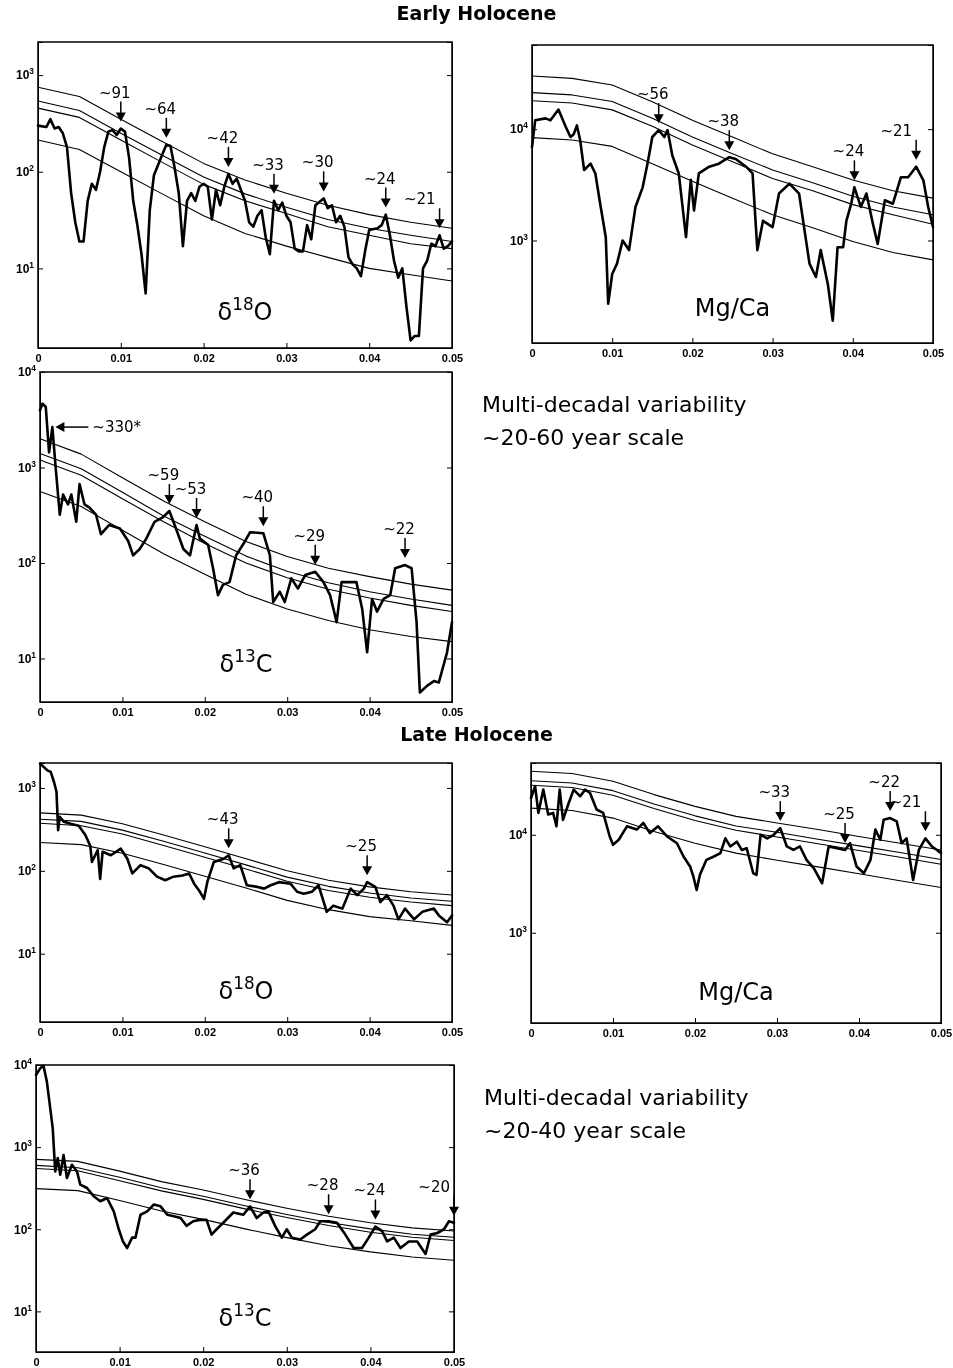  I want to click on annotation: ~29, so click(309, 535).